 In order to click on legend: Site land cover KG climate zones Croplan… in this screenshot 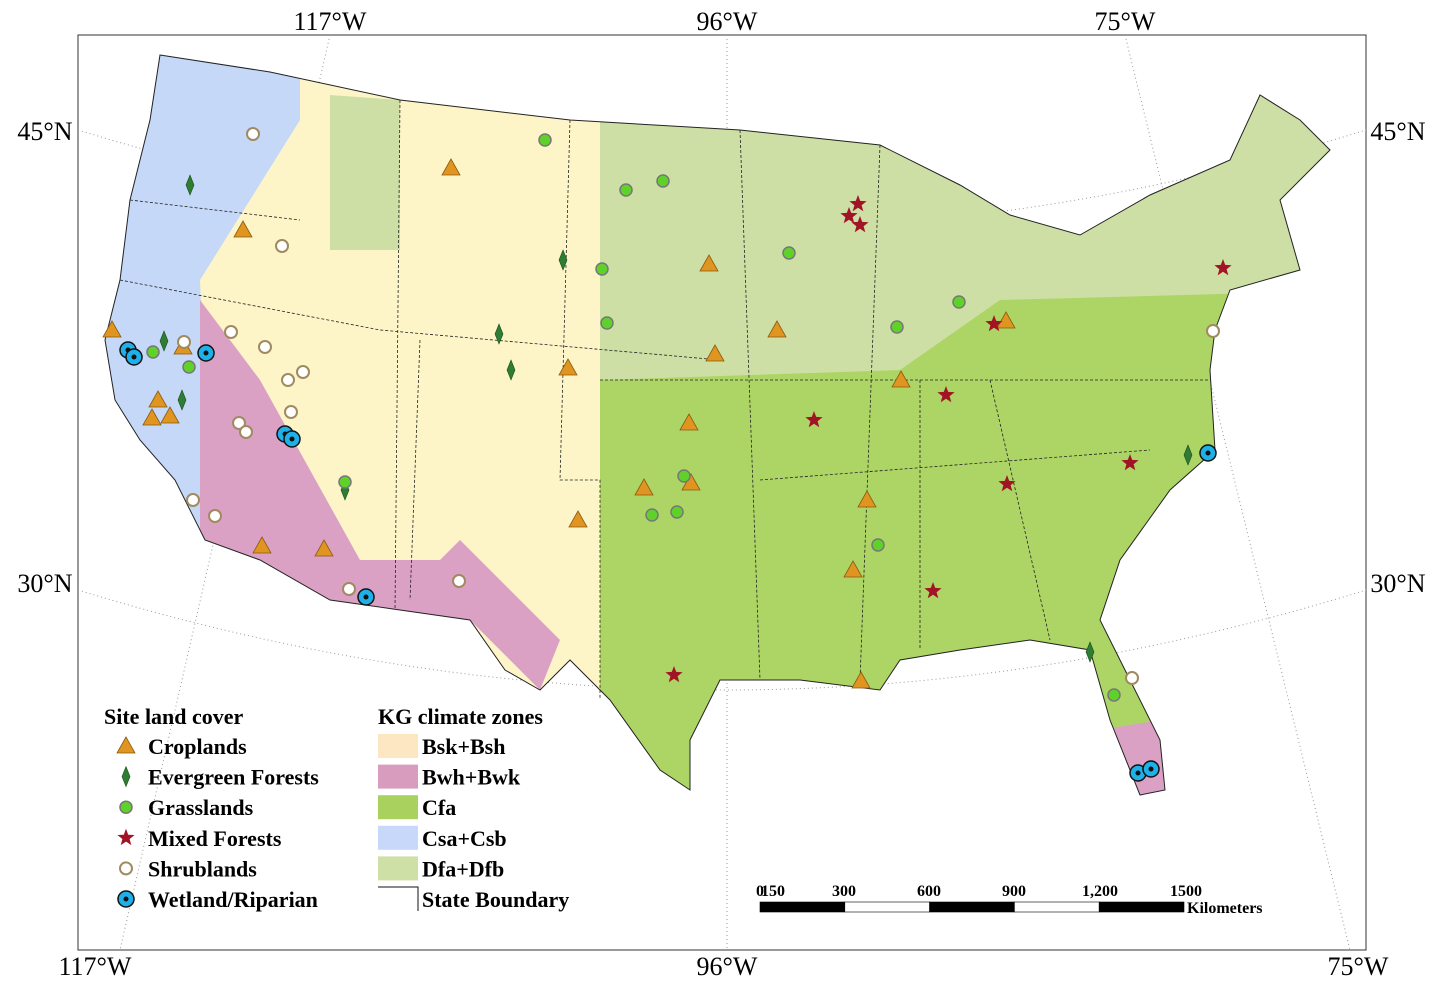, I will do `click(336, 808)`.